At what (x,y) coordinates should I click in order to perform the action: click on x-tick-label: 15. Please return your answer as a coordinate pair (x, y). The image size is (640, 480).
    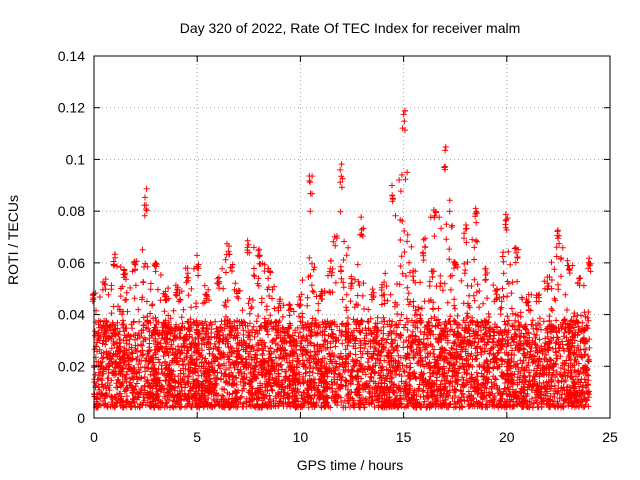
    Looking at the image, I should click on (404, 437).